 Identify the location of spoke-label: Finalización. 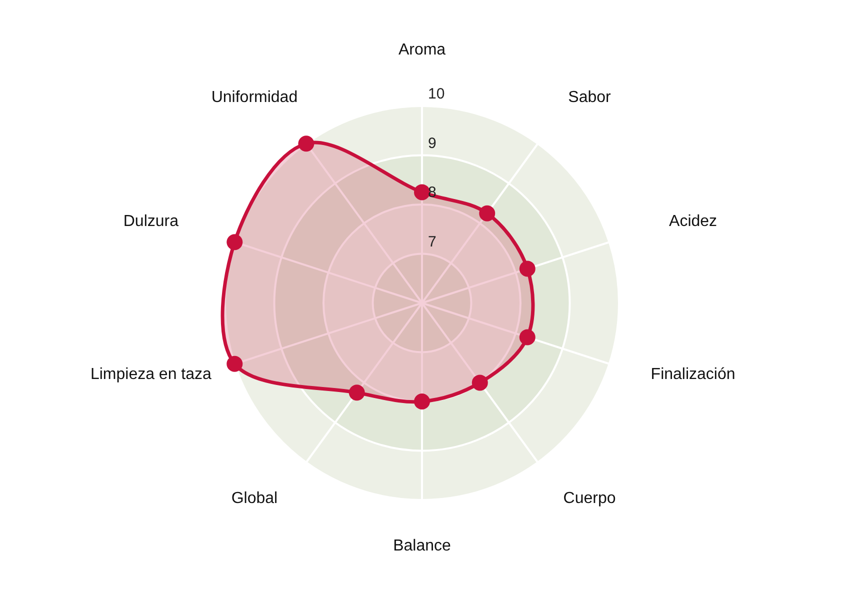
(693, 375).